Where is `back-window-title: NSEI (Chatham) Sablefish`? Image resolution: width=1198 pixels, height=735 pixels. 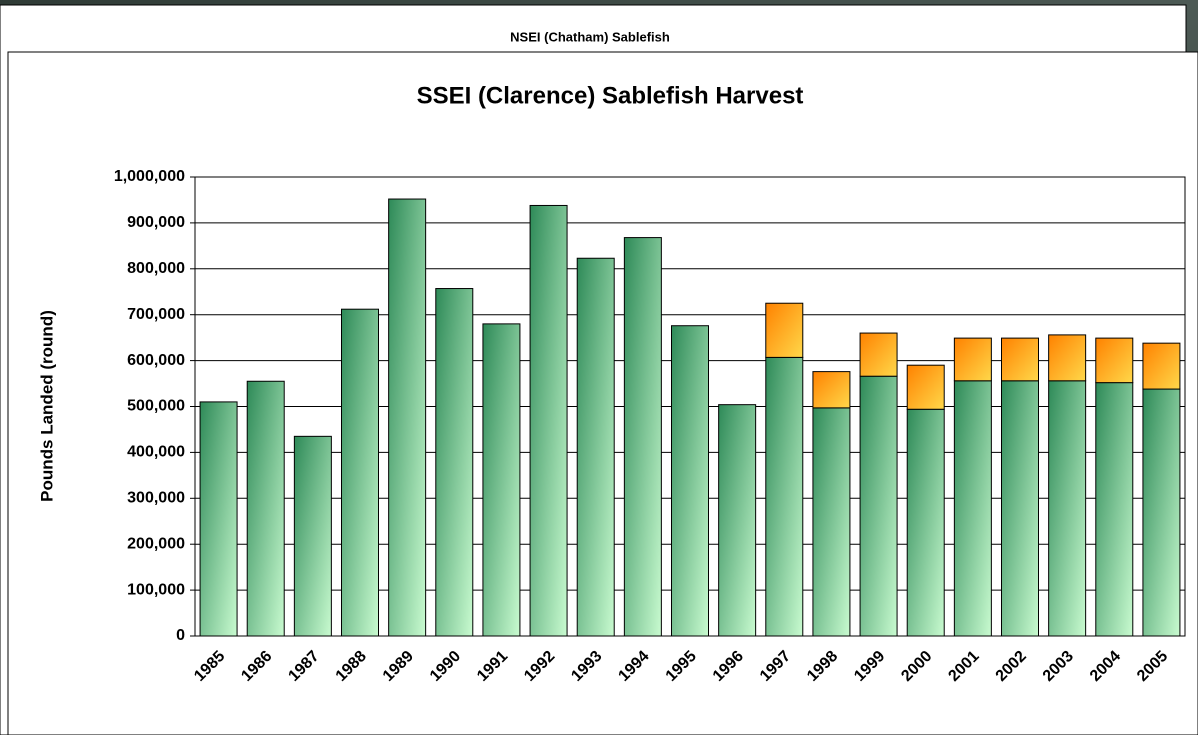 back-window-title: NSEI (Chatham) Sablefish is located at coordinates (590, 36).